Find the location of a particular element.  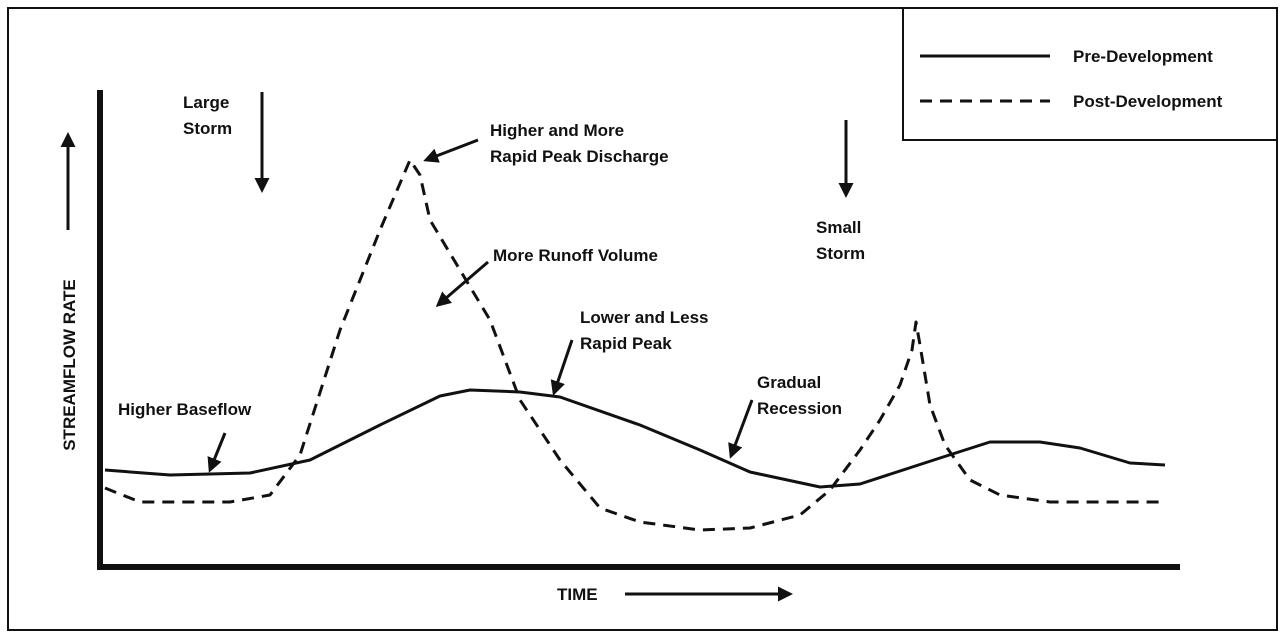

legend-box is located at coordinates (1090, 74).